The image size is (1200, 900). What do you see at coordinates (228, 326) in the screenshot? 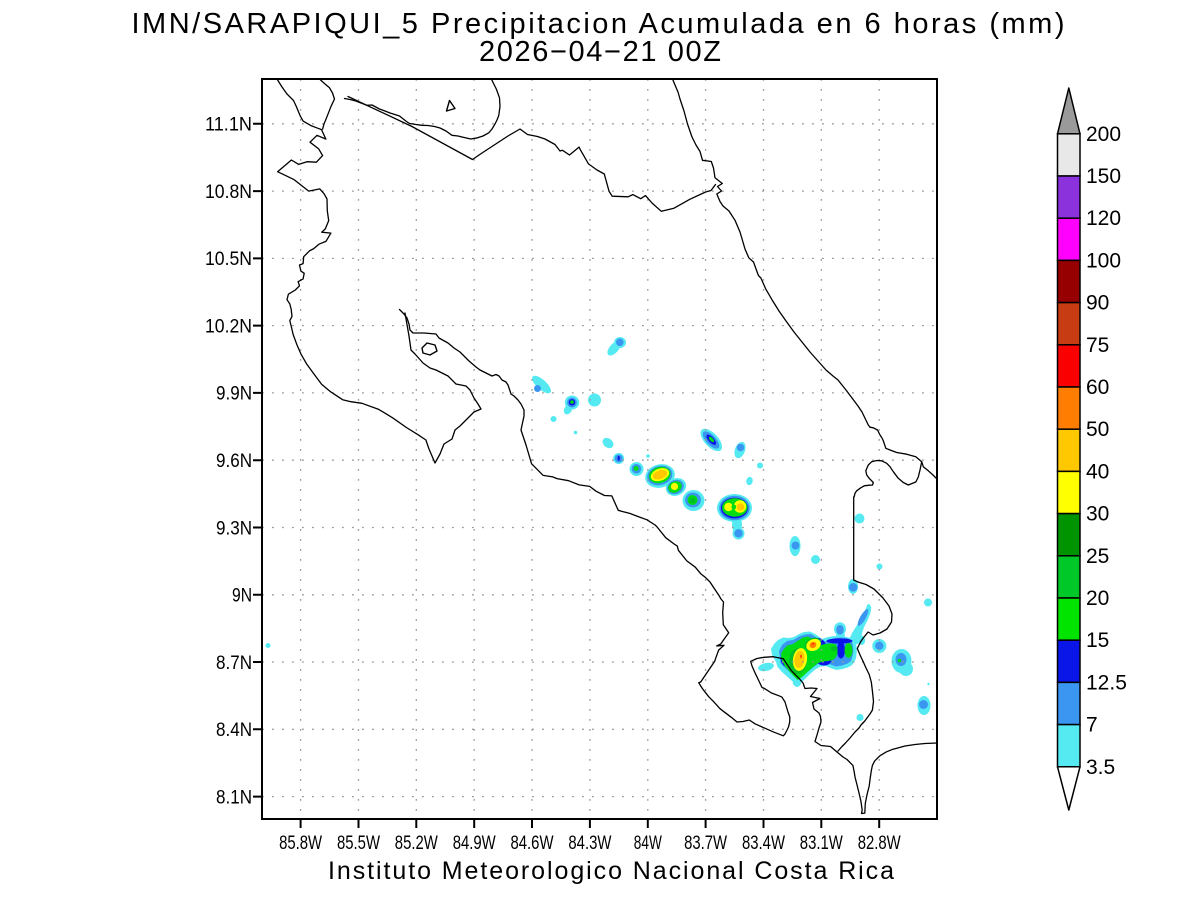
I see `svg-text: 10.2N` at bounding box center [228, 326].